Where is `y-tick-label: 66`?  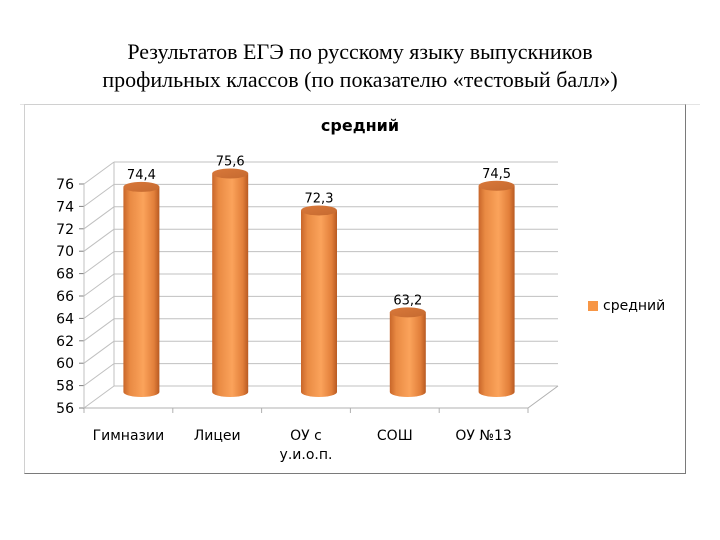
y-tick-label: 66 is located at coordinates (65, 297).